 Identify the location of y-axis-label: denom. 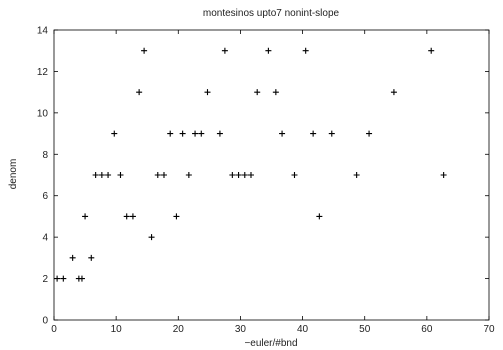
(13, 174).